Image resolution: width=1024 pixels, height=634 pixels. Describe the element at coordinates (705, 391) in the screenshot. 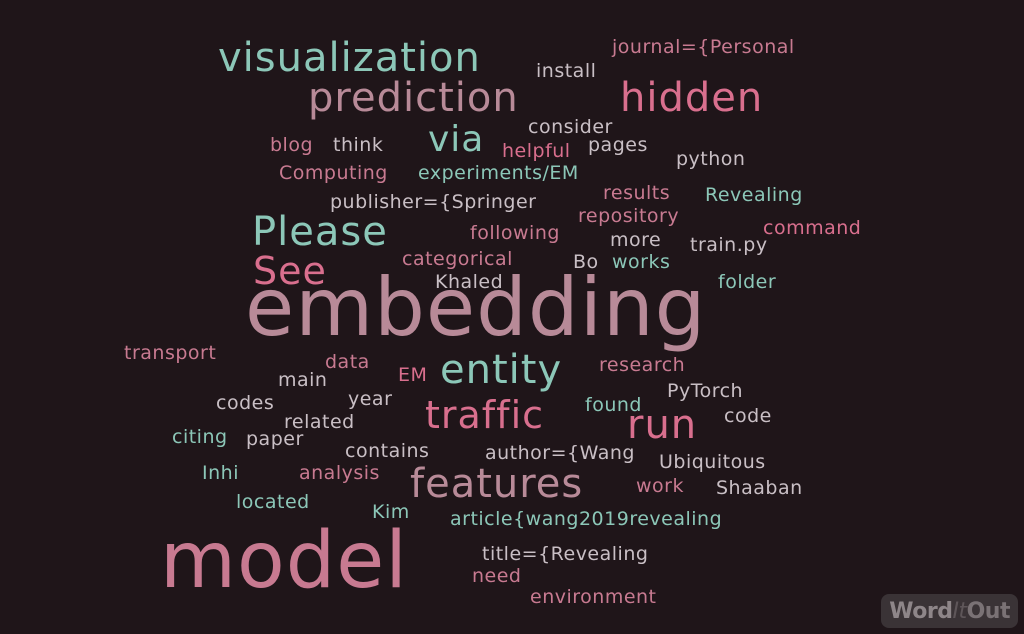

I see `word-pytorch: PyTorch` at that location.